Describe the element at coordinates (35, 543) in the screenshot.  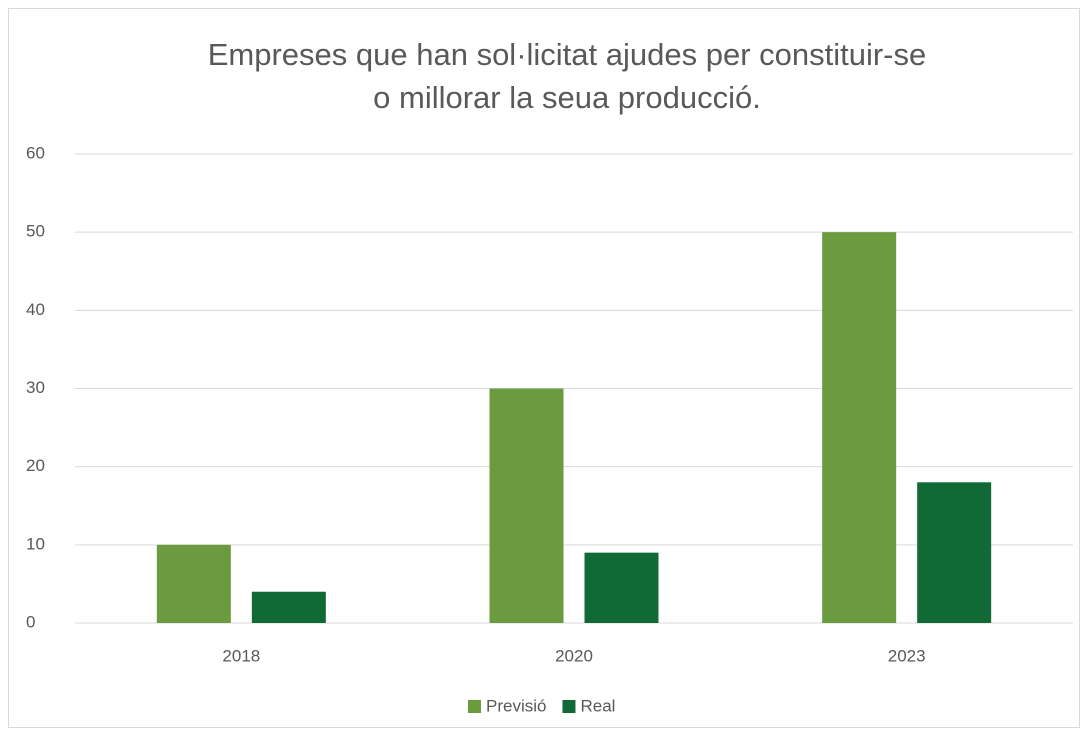
I see `y-tick-label: 10` at that location.